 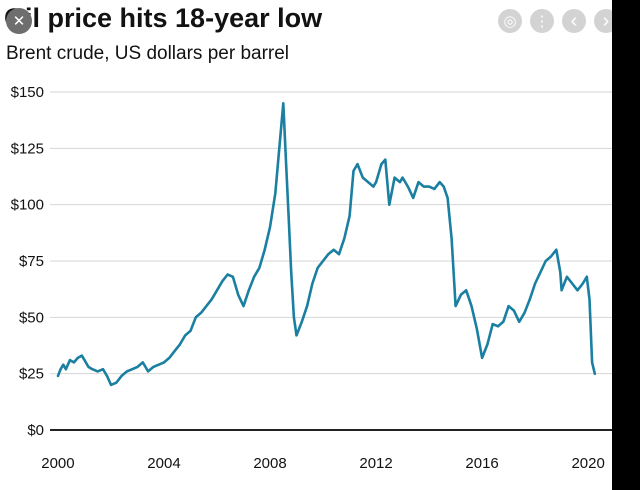 I want to click on close-button: ✕, so click(x=19, y=21).